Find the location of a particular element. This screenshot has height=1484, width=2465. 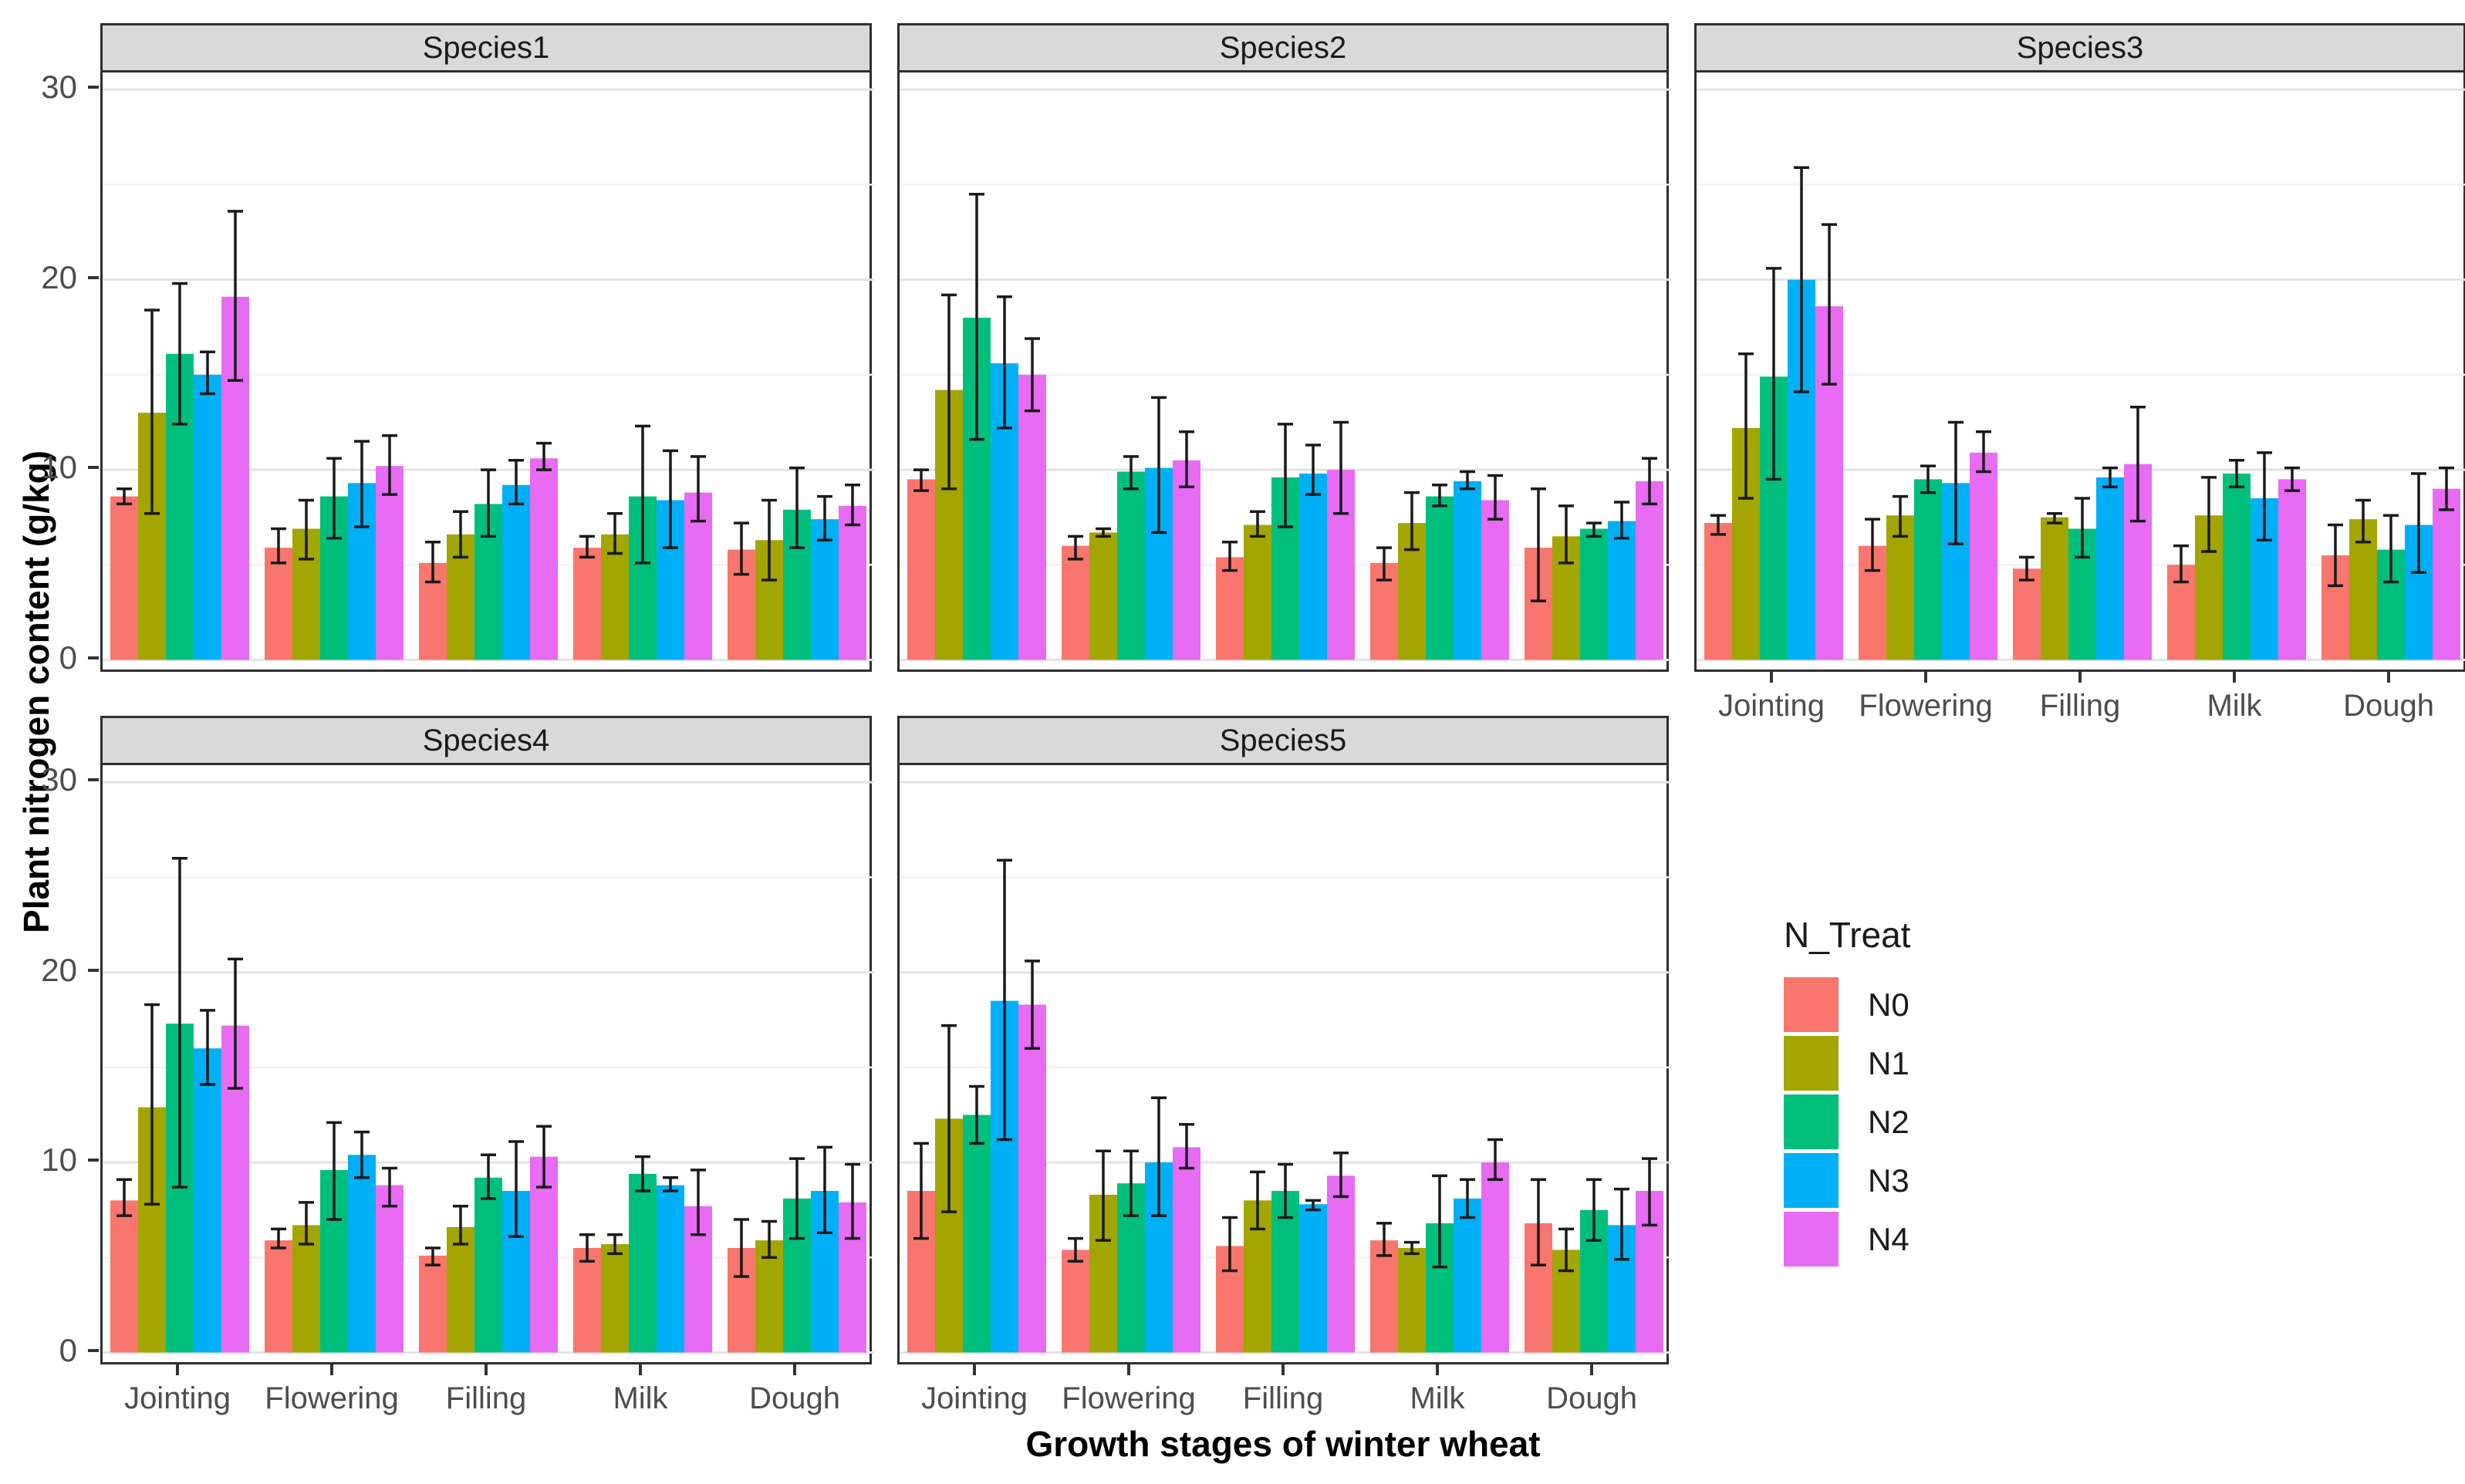

facet-plot-area is located at coordinates (1284, 1064).